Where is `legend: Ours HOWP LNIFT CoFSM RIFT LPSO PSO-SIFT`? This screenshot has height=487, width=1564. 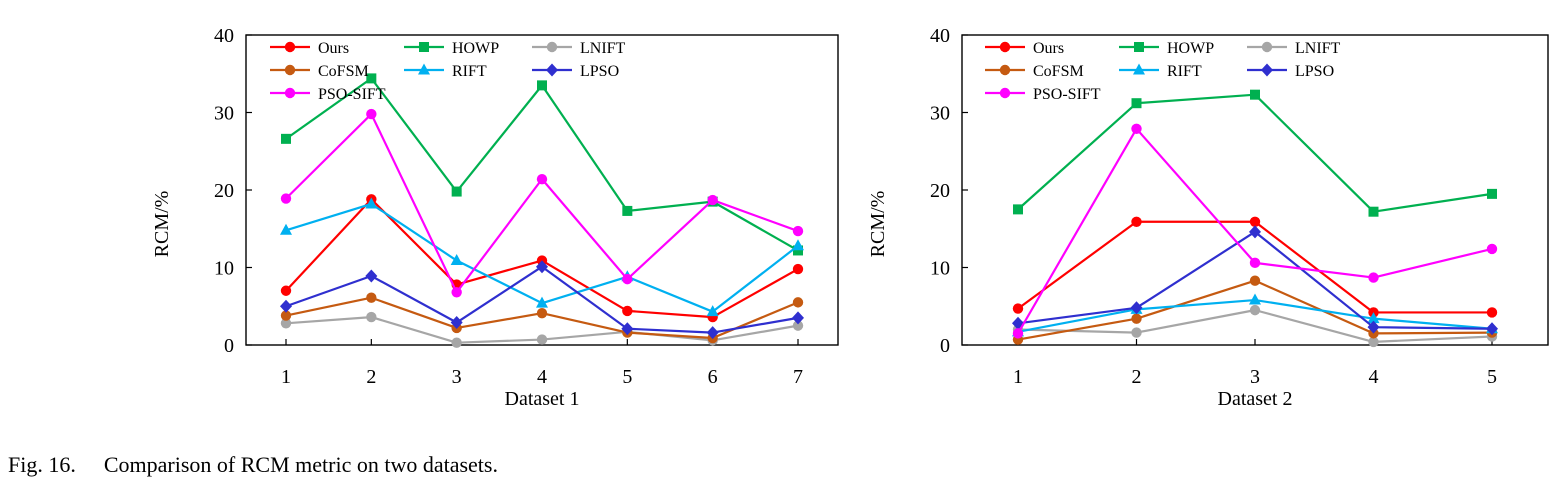 legend: Ours HOWP LNIFT CoFSM RIFT LPSO PSO-SIFT is located at coordinates (1163, 71).